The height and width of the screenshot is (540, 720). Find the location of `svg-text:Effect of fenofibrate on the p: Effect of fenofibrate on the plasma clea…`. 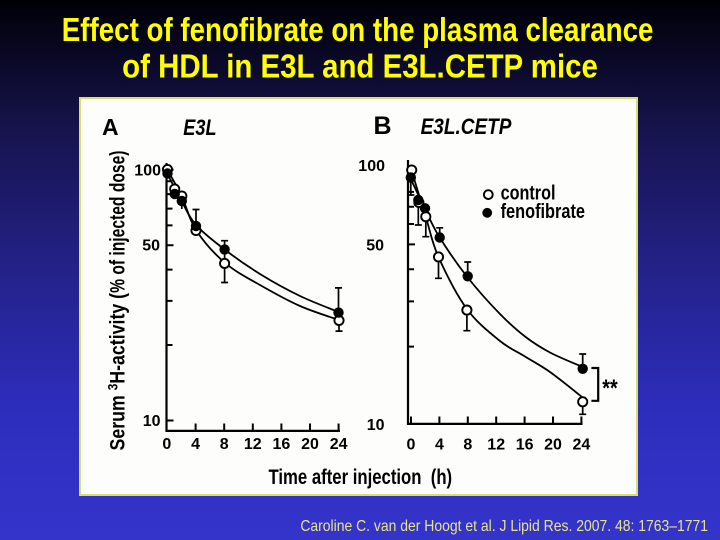

svg-text:Effect of fenofibrate on the p: Effect of fenofibrate on the plasma clea… is located at coordinates (358, 30).